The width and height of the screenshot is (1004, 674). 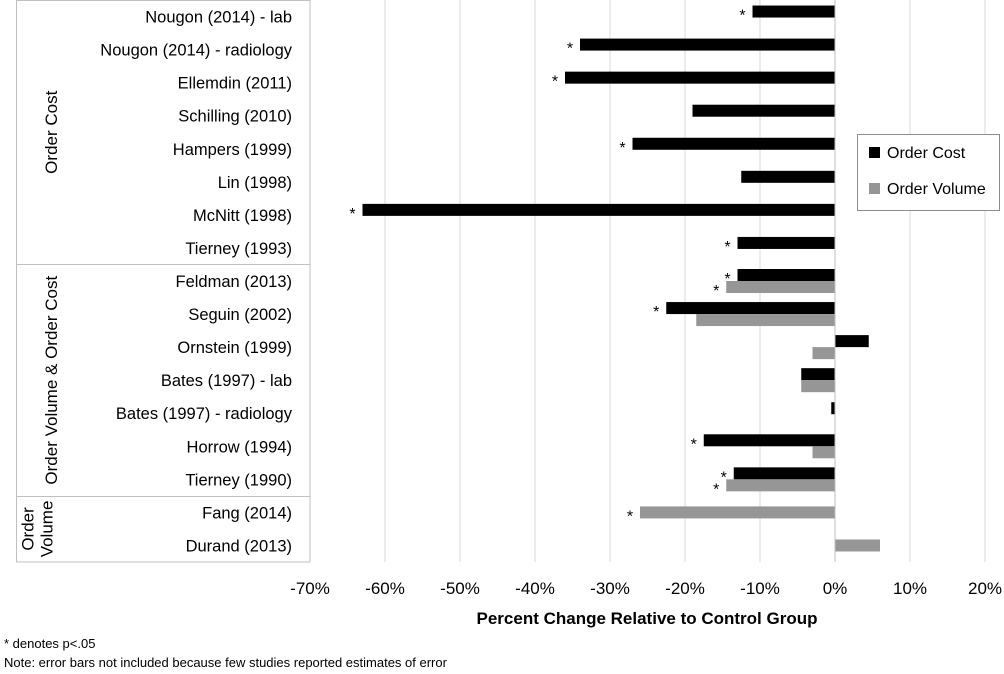 What do you see at coordinates (47, 529) in the screenshot?
I see `group-label: Volume` at bounding box center [47, 529].